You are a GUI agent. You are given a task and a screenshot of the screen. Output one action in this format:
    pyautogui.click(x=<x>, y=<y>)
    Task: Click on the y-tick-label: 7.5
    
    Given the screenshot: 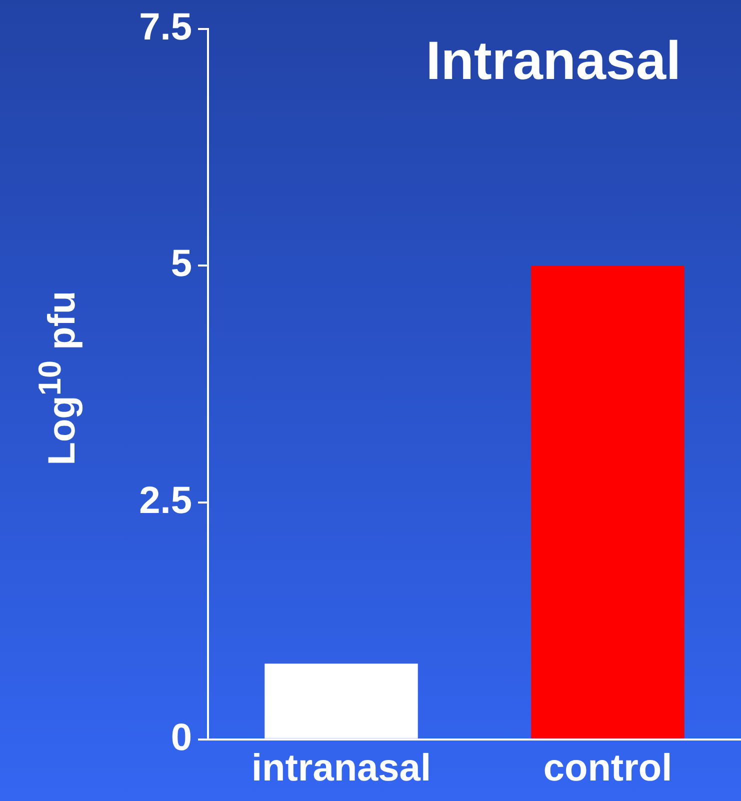 What is the action you would take?
    pyautogui.click(x=165, y=27)
    